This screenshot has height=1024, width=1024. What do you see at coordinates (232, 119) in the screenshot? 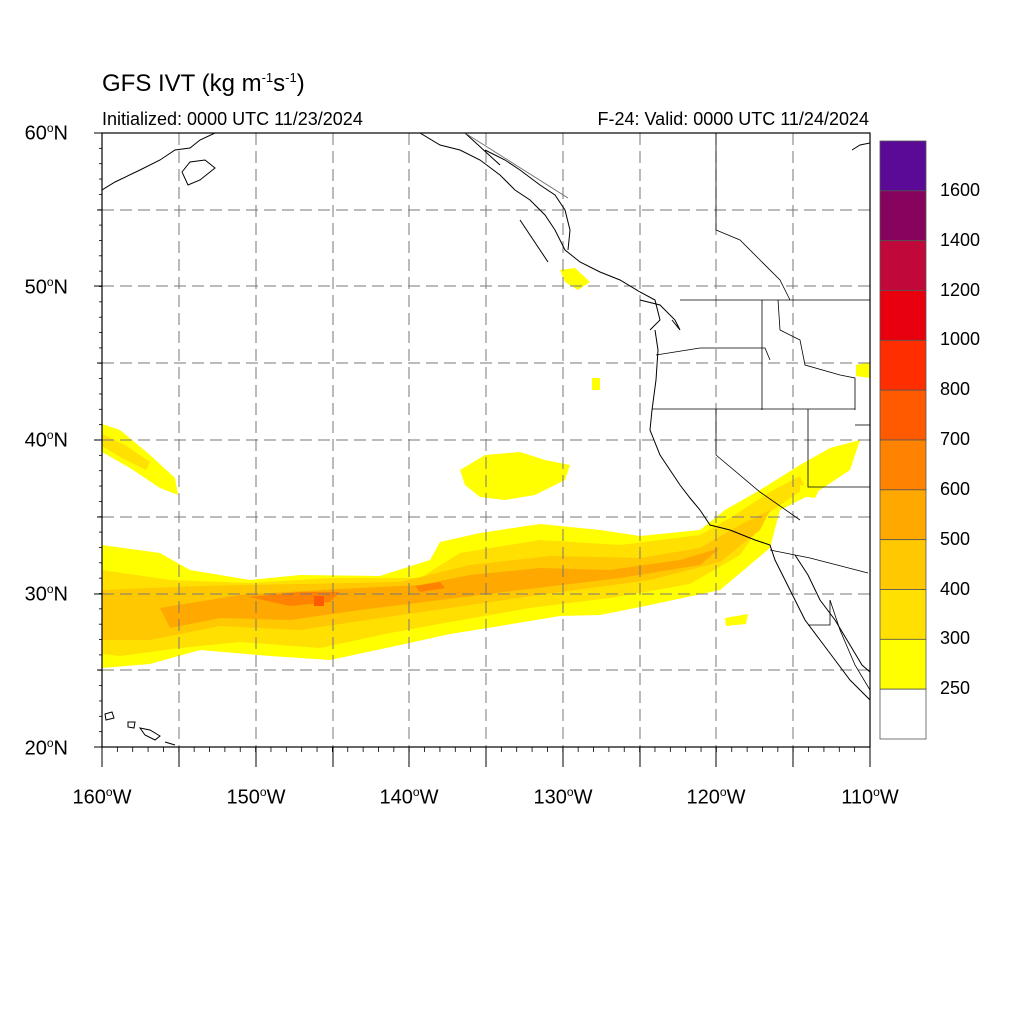
I see `initialized-time: Initialized: 0000 UTC 11/23/2024` at bounding box center [232, 119].